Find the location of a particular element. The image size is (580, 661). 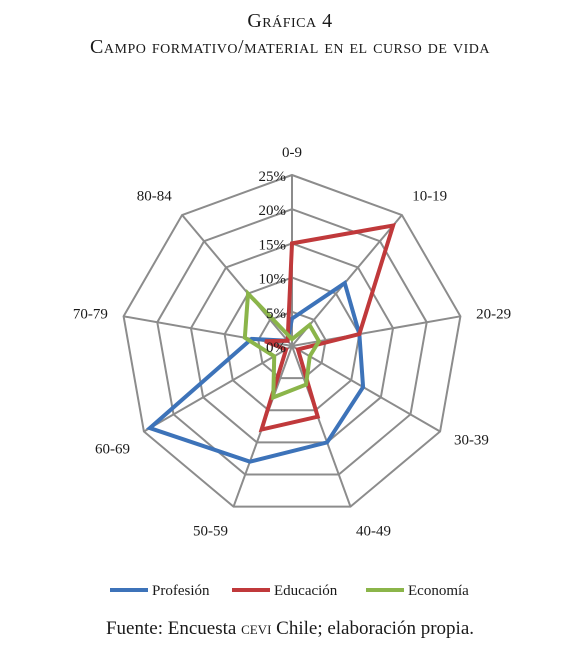

category-label: 20-29 is located at coordinates (493, 315).